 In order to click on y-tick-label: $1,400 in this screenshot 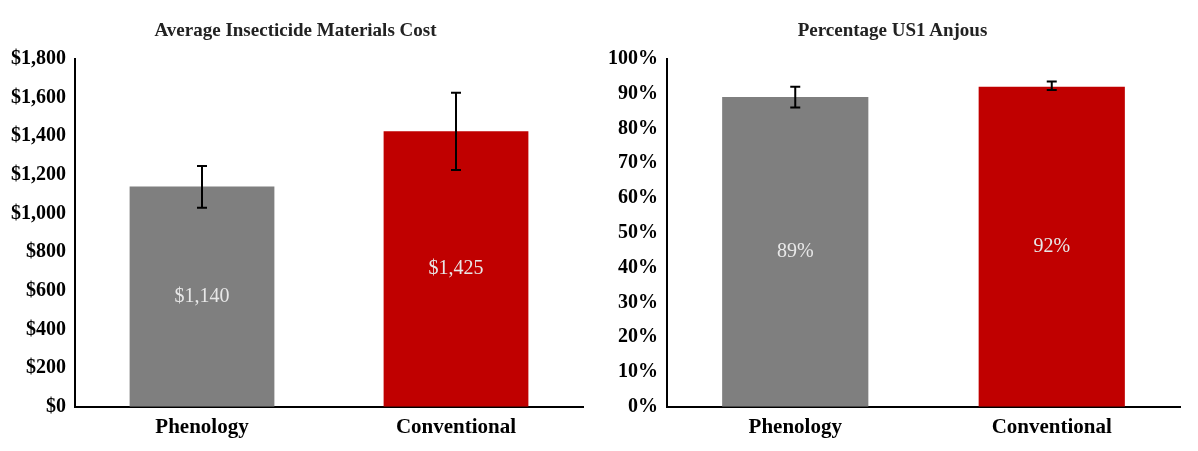, I will do `click(38, 134)`.